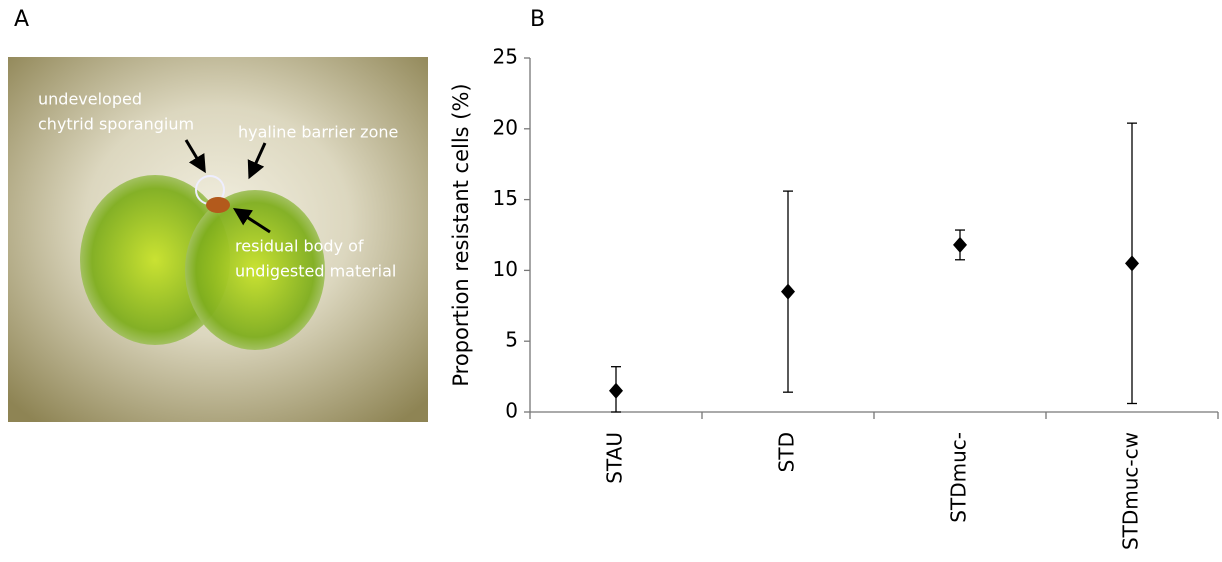  Describe the element at coordinates (1131, 491) in the screenshot. I see `x-tick-label: STDmuc-cw` at that location.